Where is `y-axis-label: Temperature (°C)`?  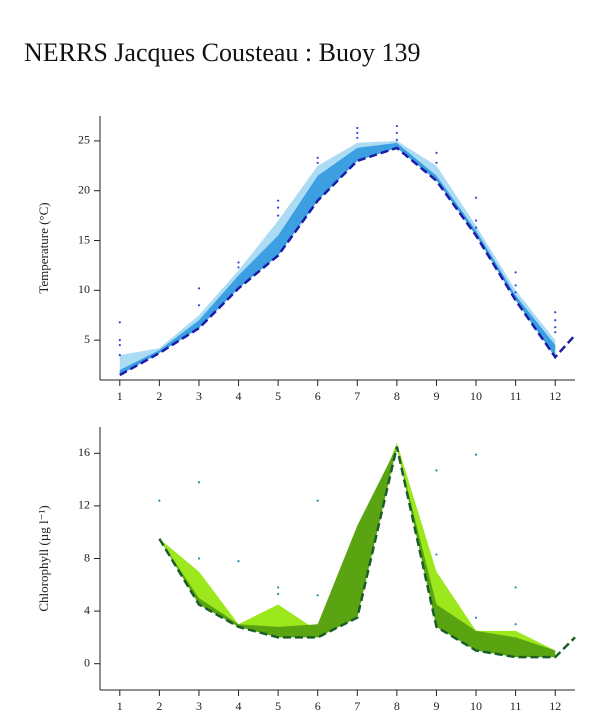
y-axis-label: Temperature (°C) is located at coordinates (43, 247).